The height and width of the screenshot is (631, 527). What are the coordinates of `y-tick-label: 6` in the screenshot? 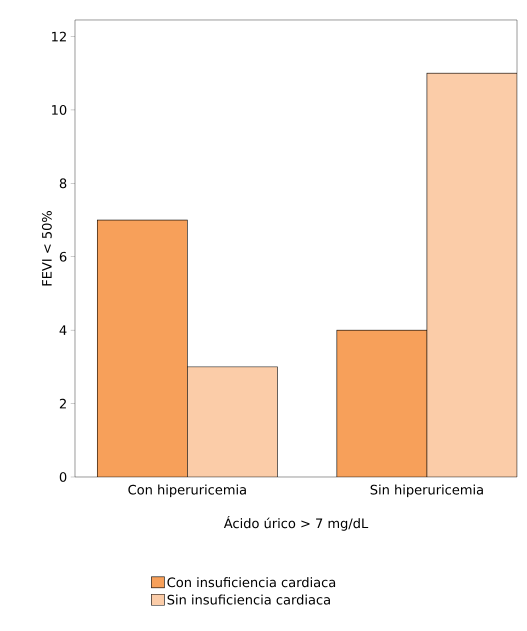 It's located at (63, 257).